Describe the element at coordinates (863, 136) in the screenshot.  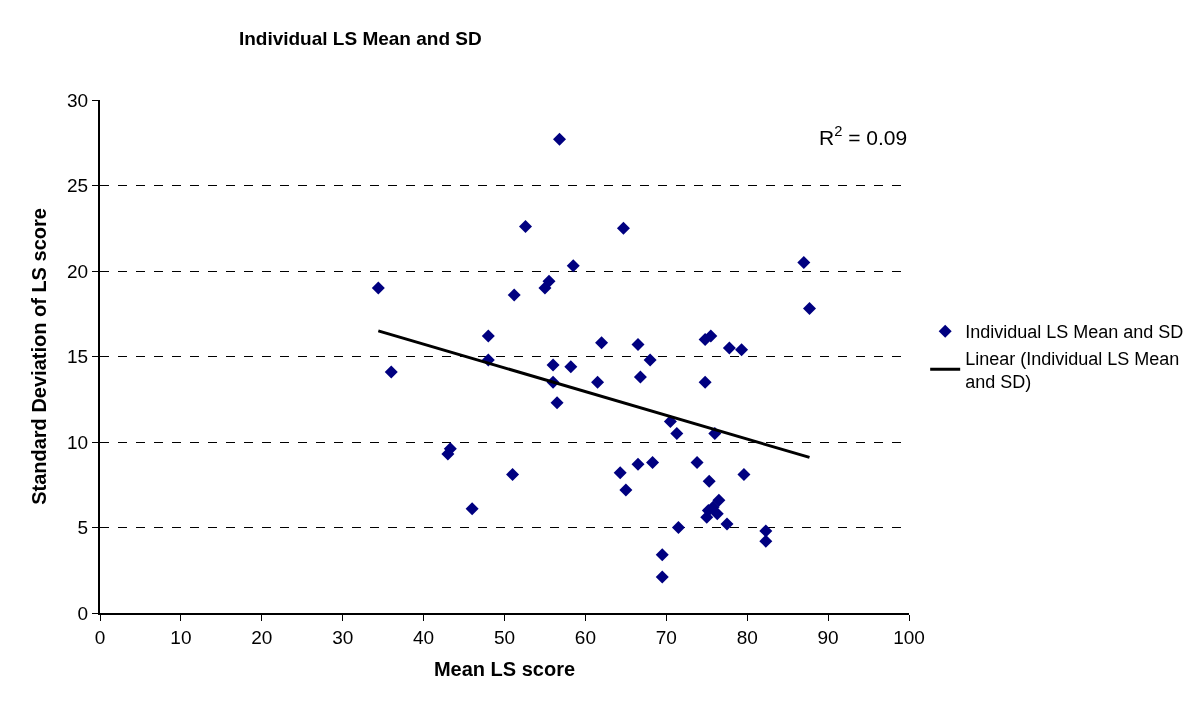
I see `annotation: R$^{2}$ = 0.09` at that location.